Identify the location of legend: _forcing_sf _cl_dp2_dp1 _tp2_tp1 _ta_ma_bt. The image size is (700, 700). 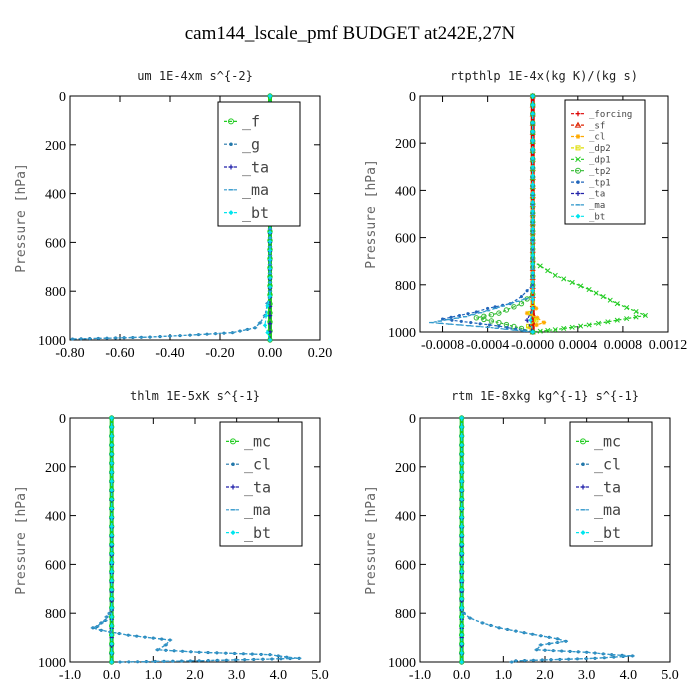
(605, 162).